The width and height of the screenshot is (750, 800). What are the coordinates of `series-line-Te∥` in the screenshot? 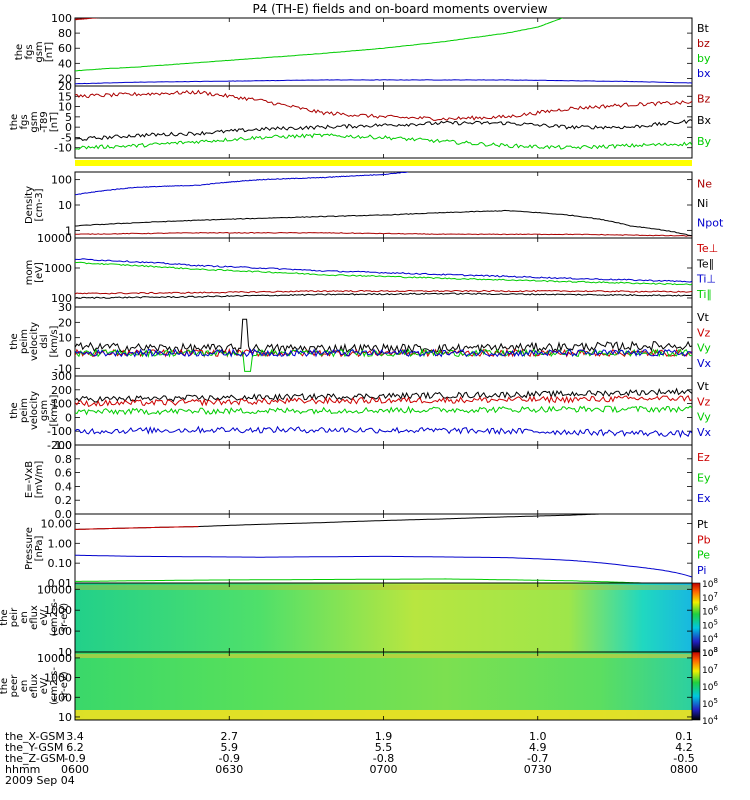 It's located at (383, 295).